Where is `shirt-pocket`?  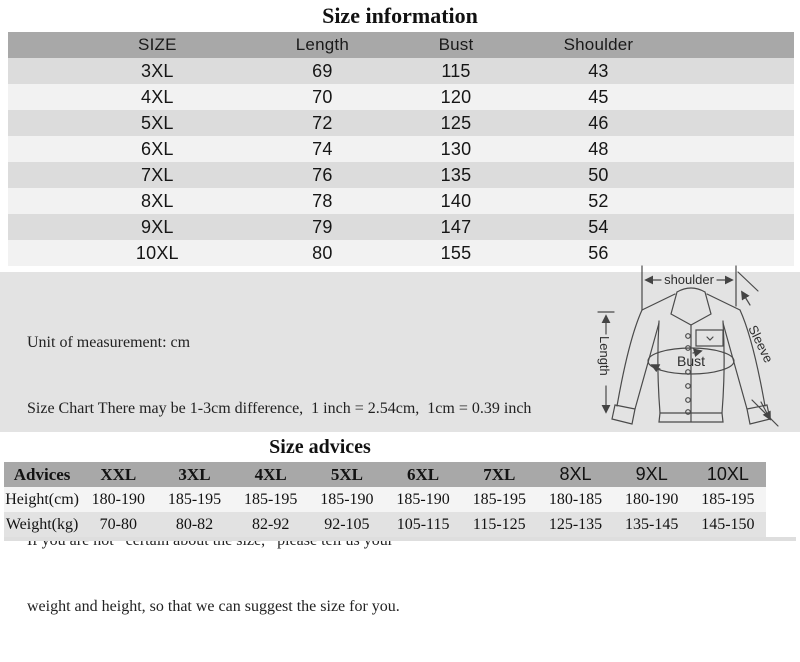
shirt-pocket is located at coordinates (709, 338).